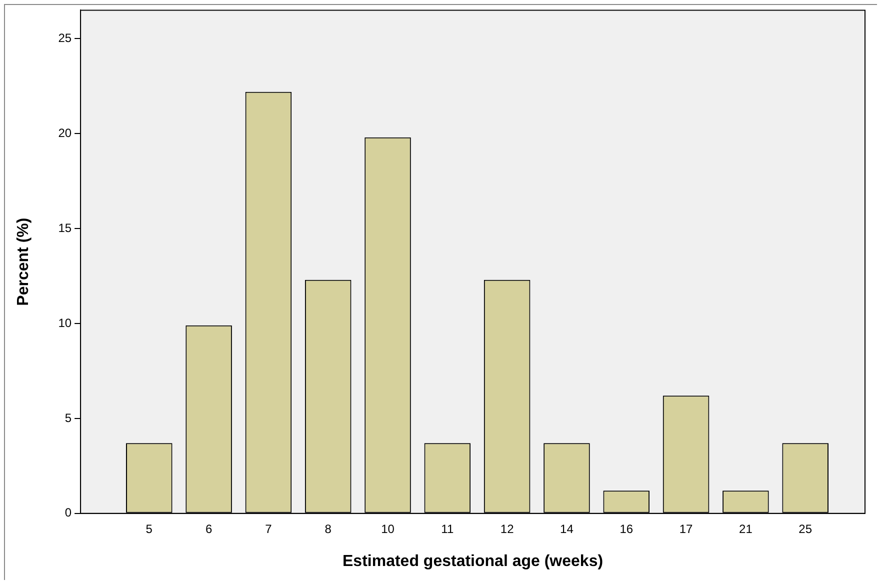  What do you see at coordinates (686, 529) in the screenshot?
I see `x-tick-label: 17` at bounding box center [686, 529].